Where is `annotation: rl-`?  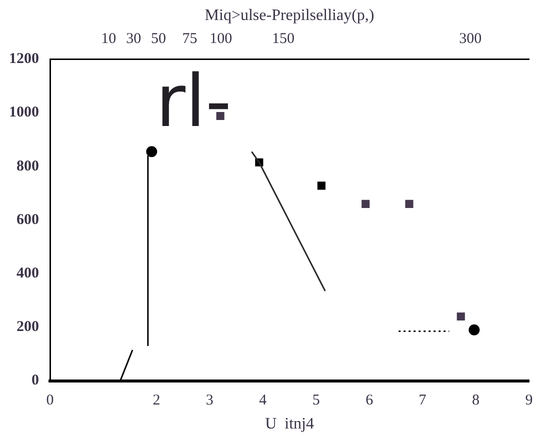
annotation: rl- is located at coordinates (194, 101).